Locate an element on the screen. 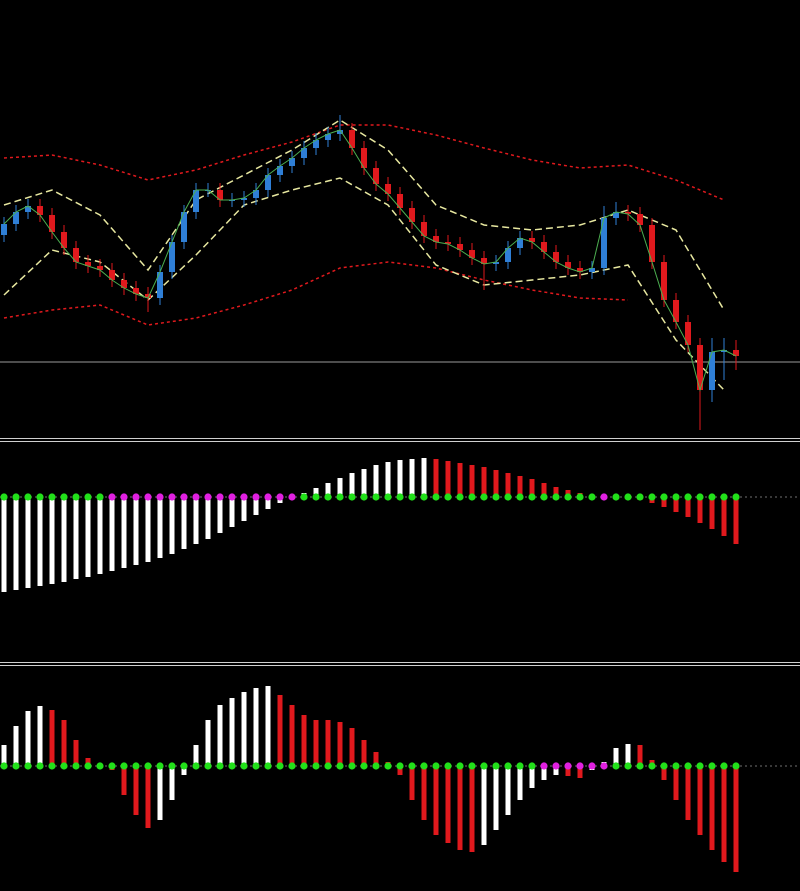  band-line is located at coordinates (364, 162).